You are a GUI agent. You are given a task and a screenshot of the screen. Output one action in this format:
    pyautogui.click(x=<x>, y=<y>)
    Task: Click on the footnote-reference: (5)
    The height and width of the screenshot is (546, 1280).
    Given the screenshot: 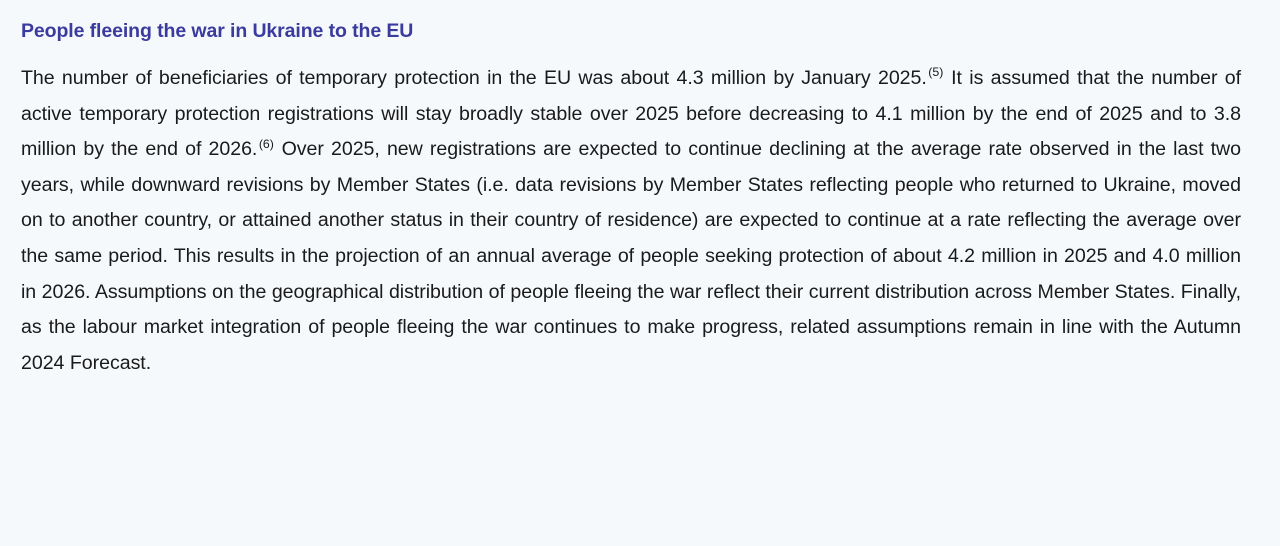 What is the action you would take?
    pyautogui.click(x=936, y=72)
    